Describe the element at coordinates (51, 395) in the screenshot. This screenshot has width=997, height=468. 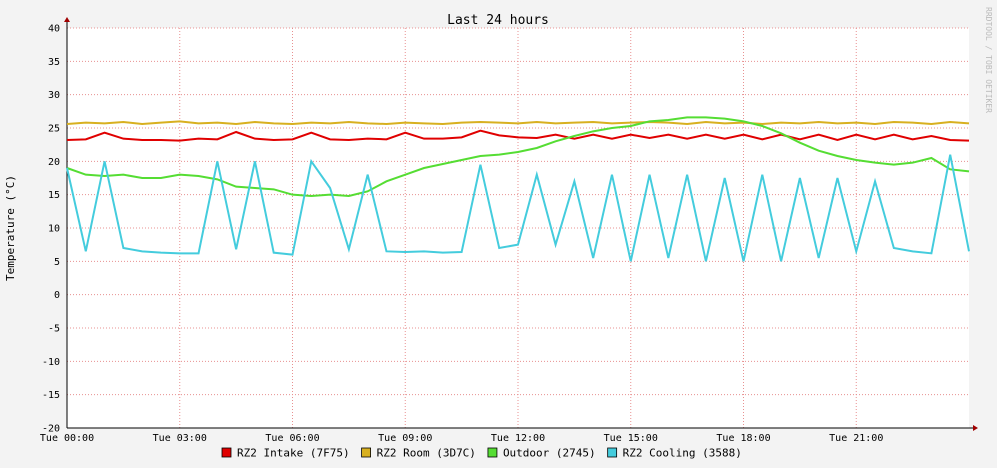
I see `y-tick-label: -15` at that location.